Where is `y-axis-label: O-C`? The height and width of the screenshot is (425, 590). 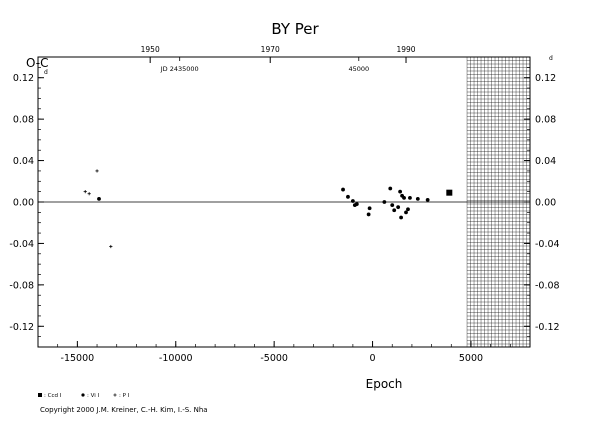 y-axis-label: O-C is located at coordinates (37, 63).